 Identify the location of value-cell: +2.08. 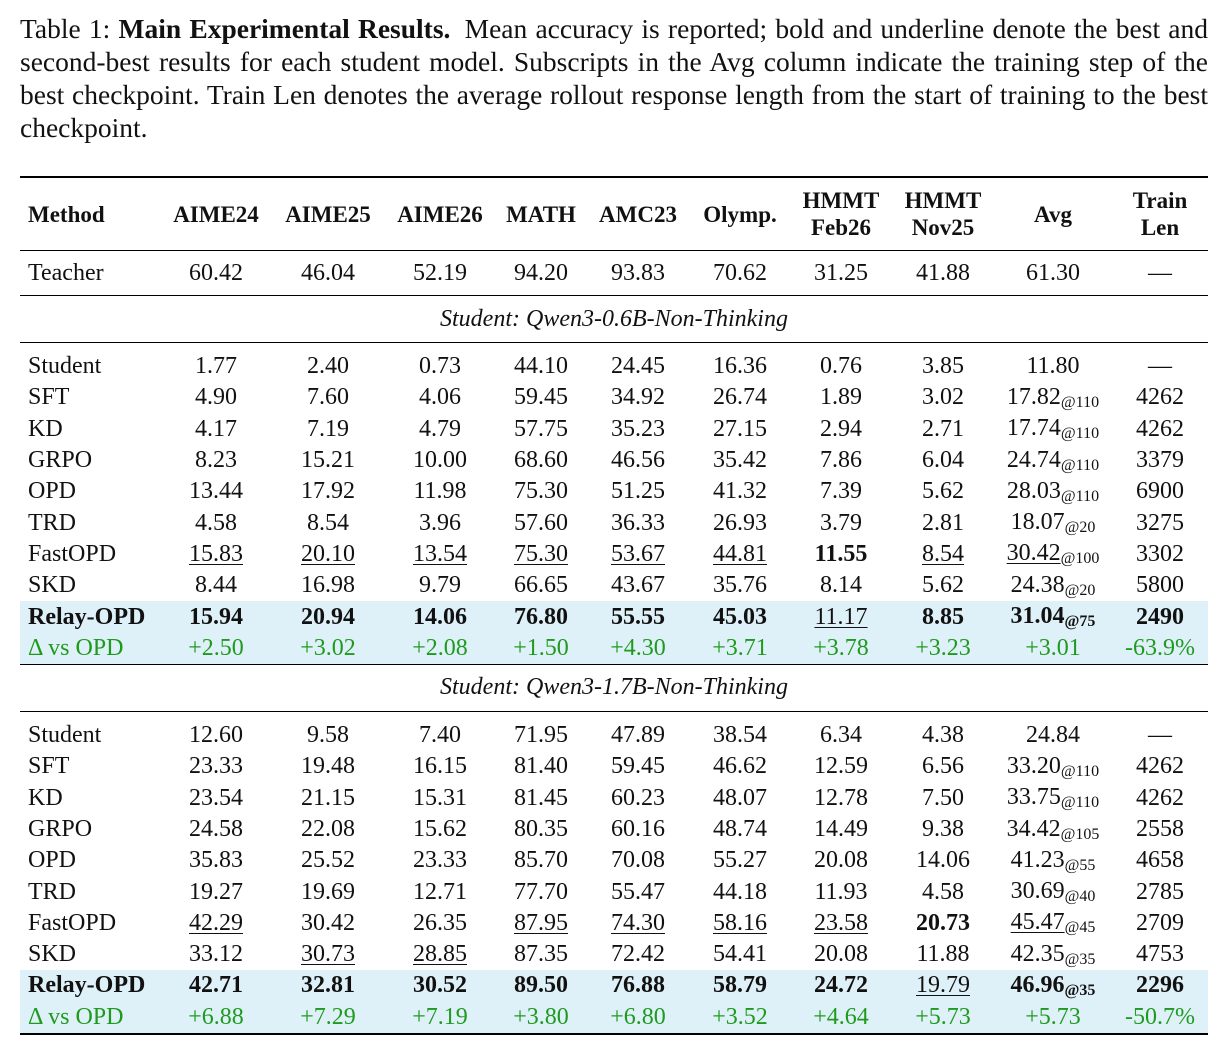
(440, 648).